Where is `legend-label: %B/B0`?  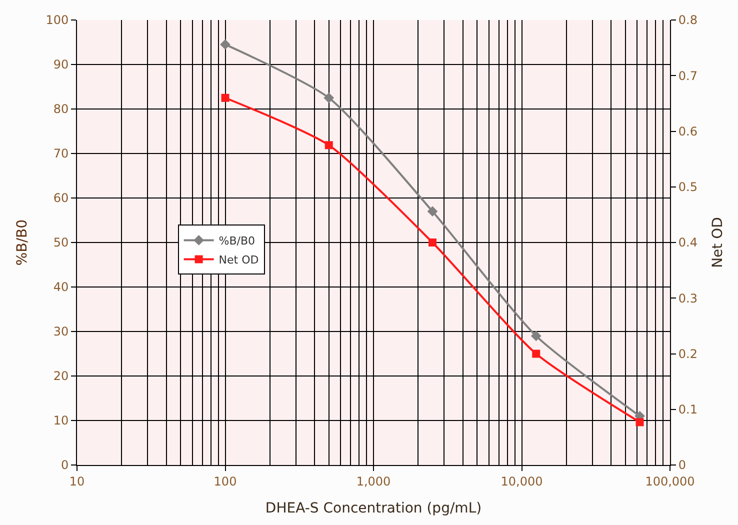 legend-label: %B/B0 is located at coordinates (237, 241).